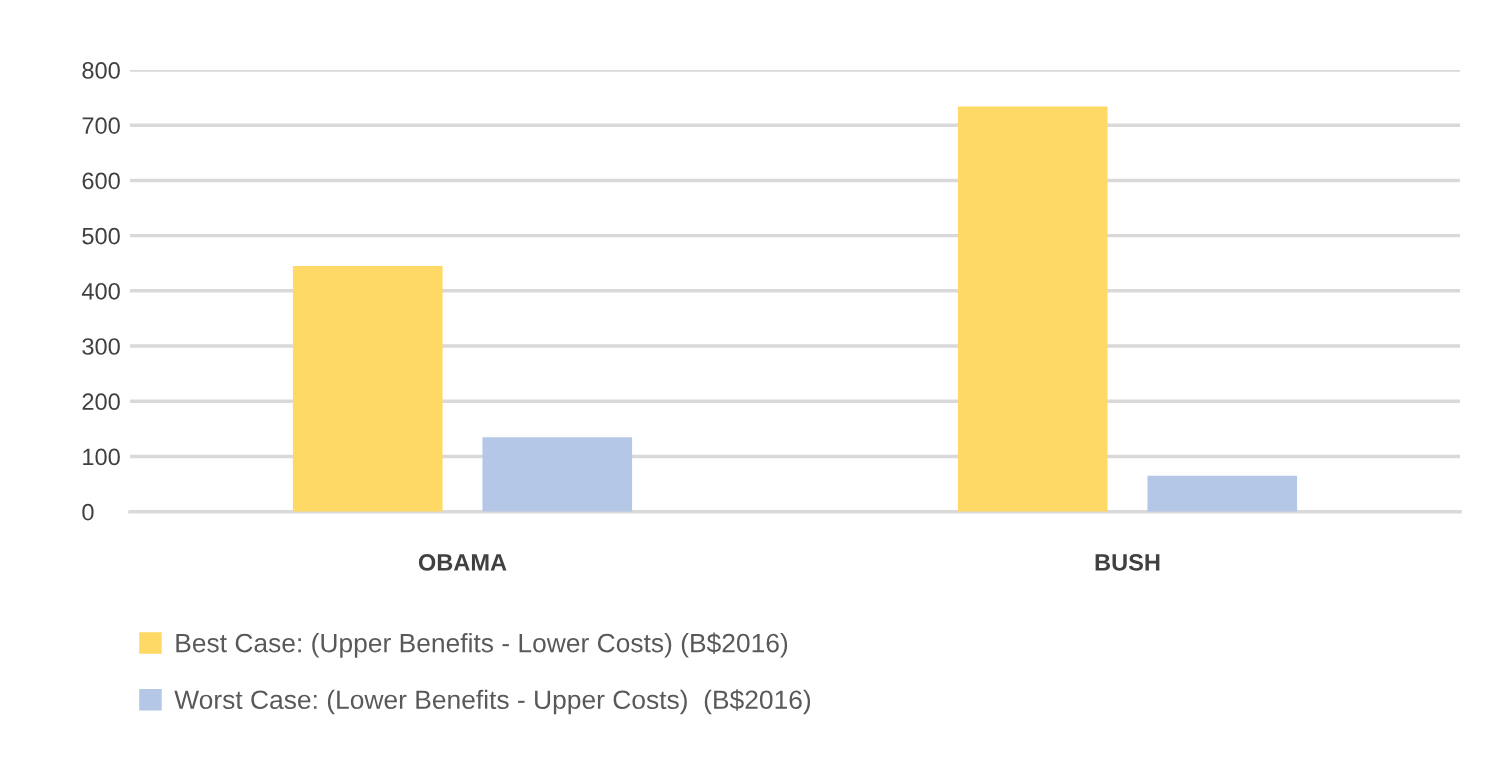 Image resolution: width=1494 pixels, height=770 pixels. Describe the element at coordinates (101, 457) in the screenshot. I see `y-tick-label: 100` at that location.